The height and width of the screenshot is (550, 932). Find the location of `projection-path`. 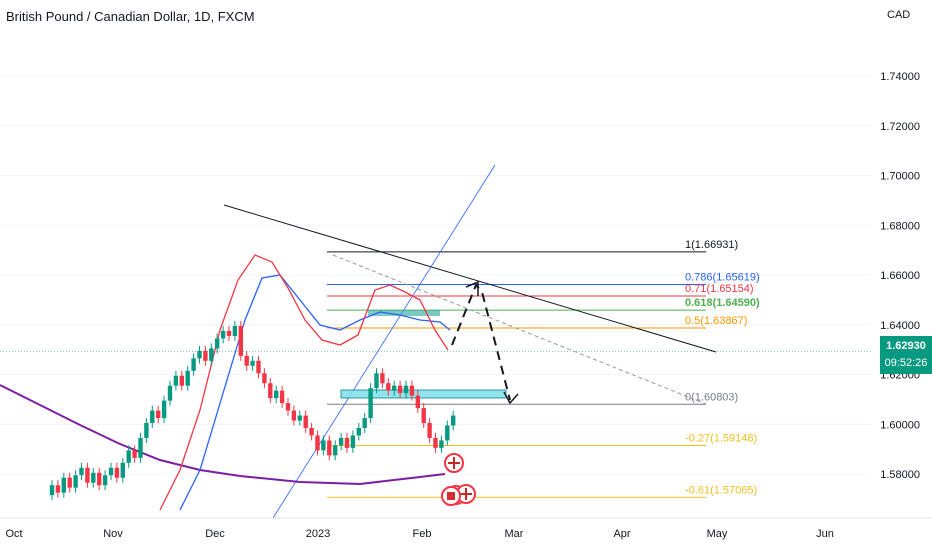

projection-path is located at coordinates (485, 342).